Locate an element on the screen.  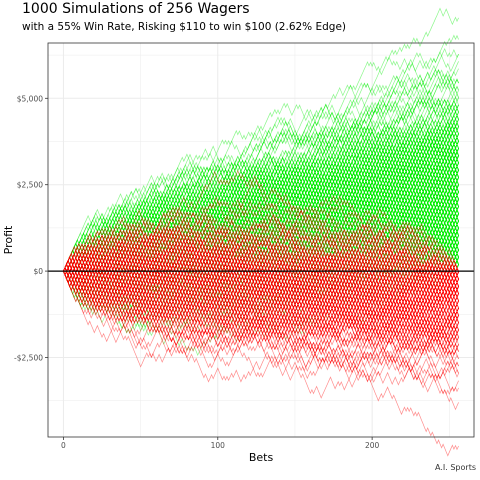
y-axis-title: Profit is located at coordinates (8, 239).